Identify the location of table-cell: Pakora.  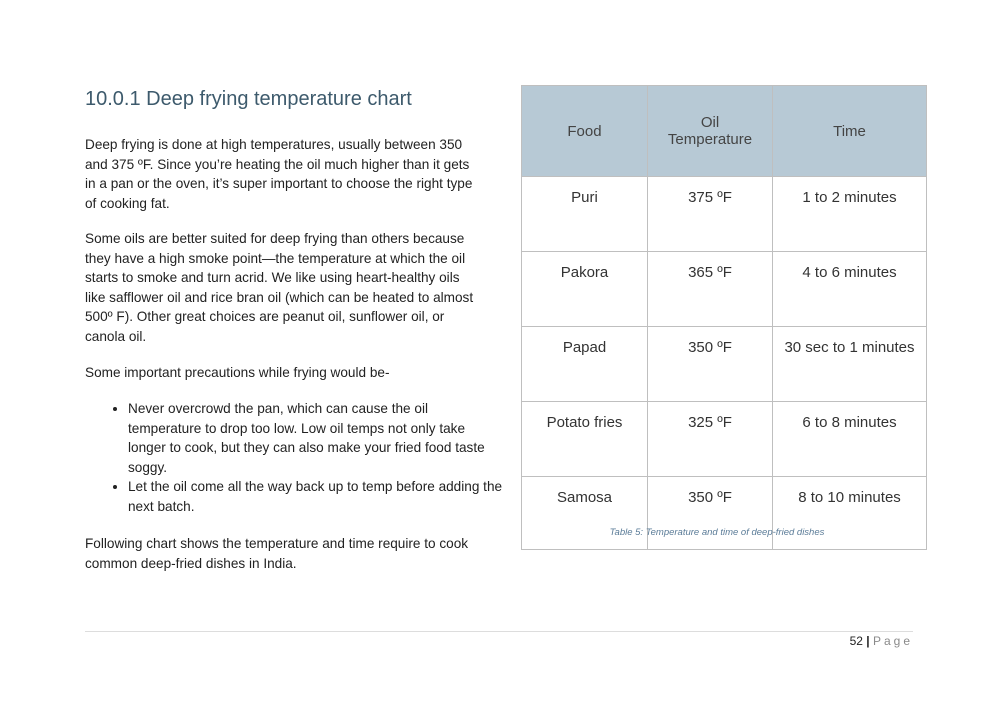
(584, 289).